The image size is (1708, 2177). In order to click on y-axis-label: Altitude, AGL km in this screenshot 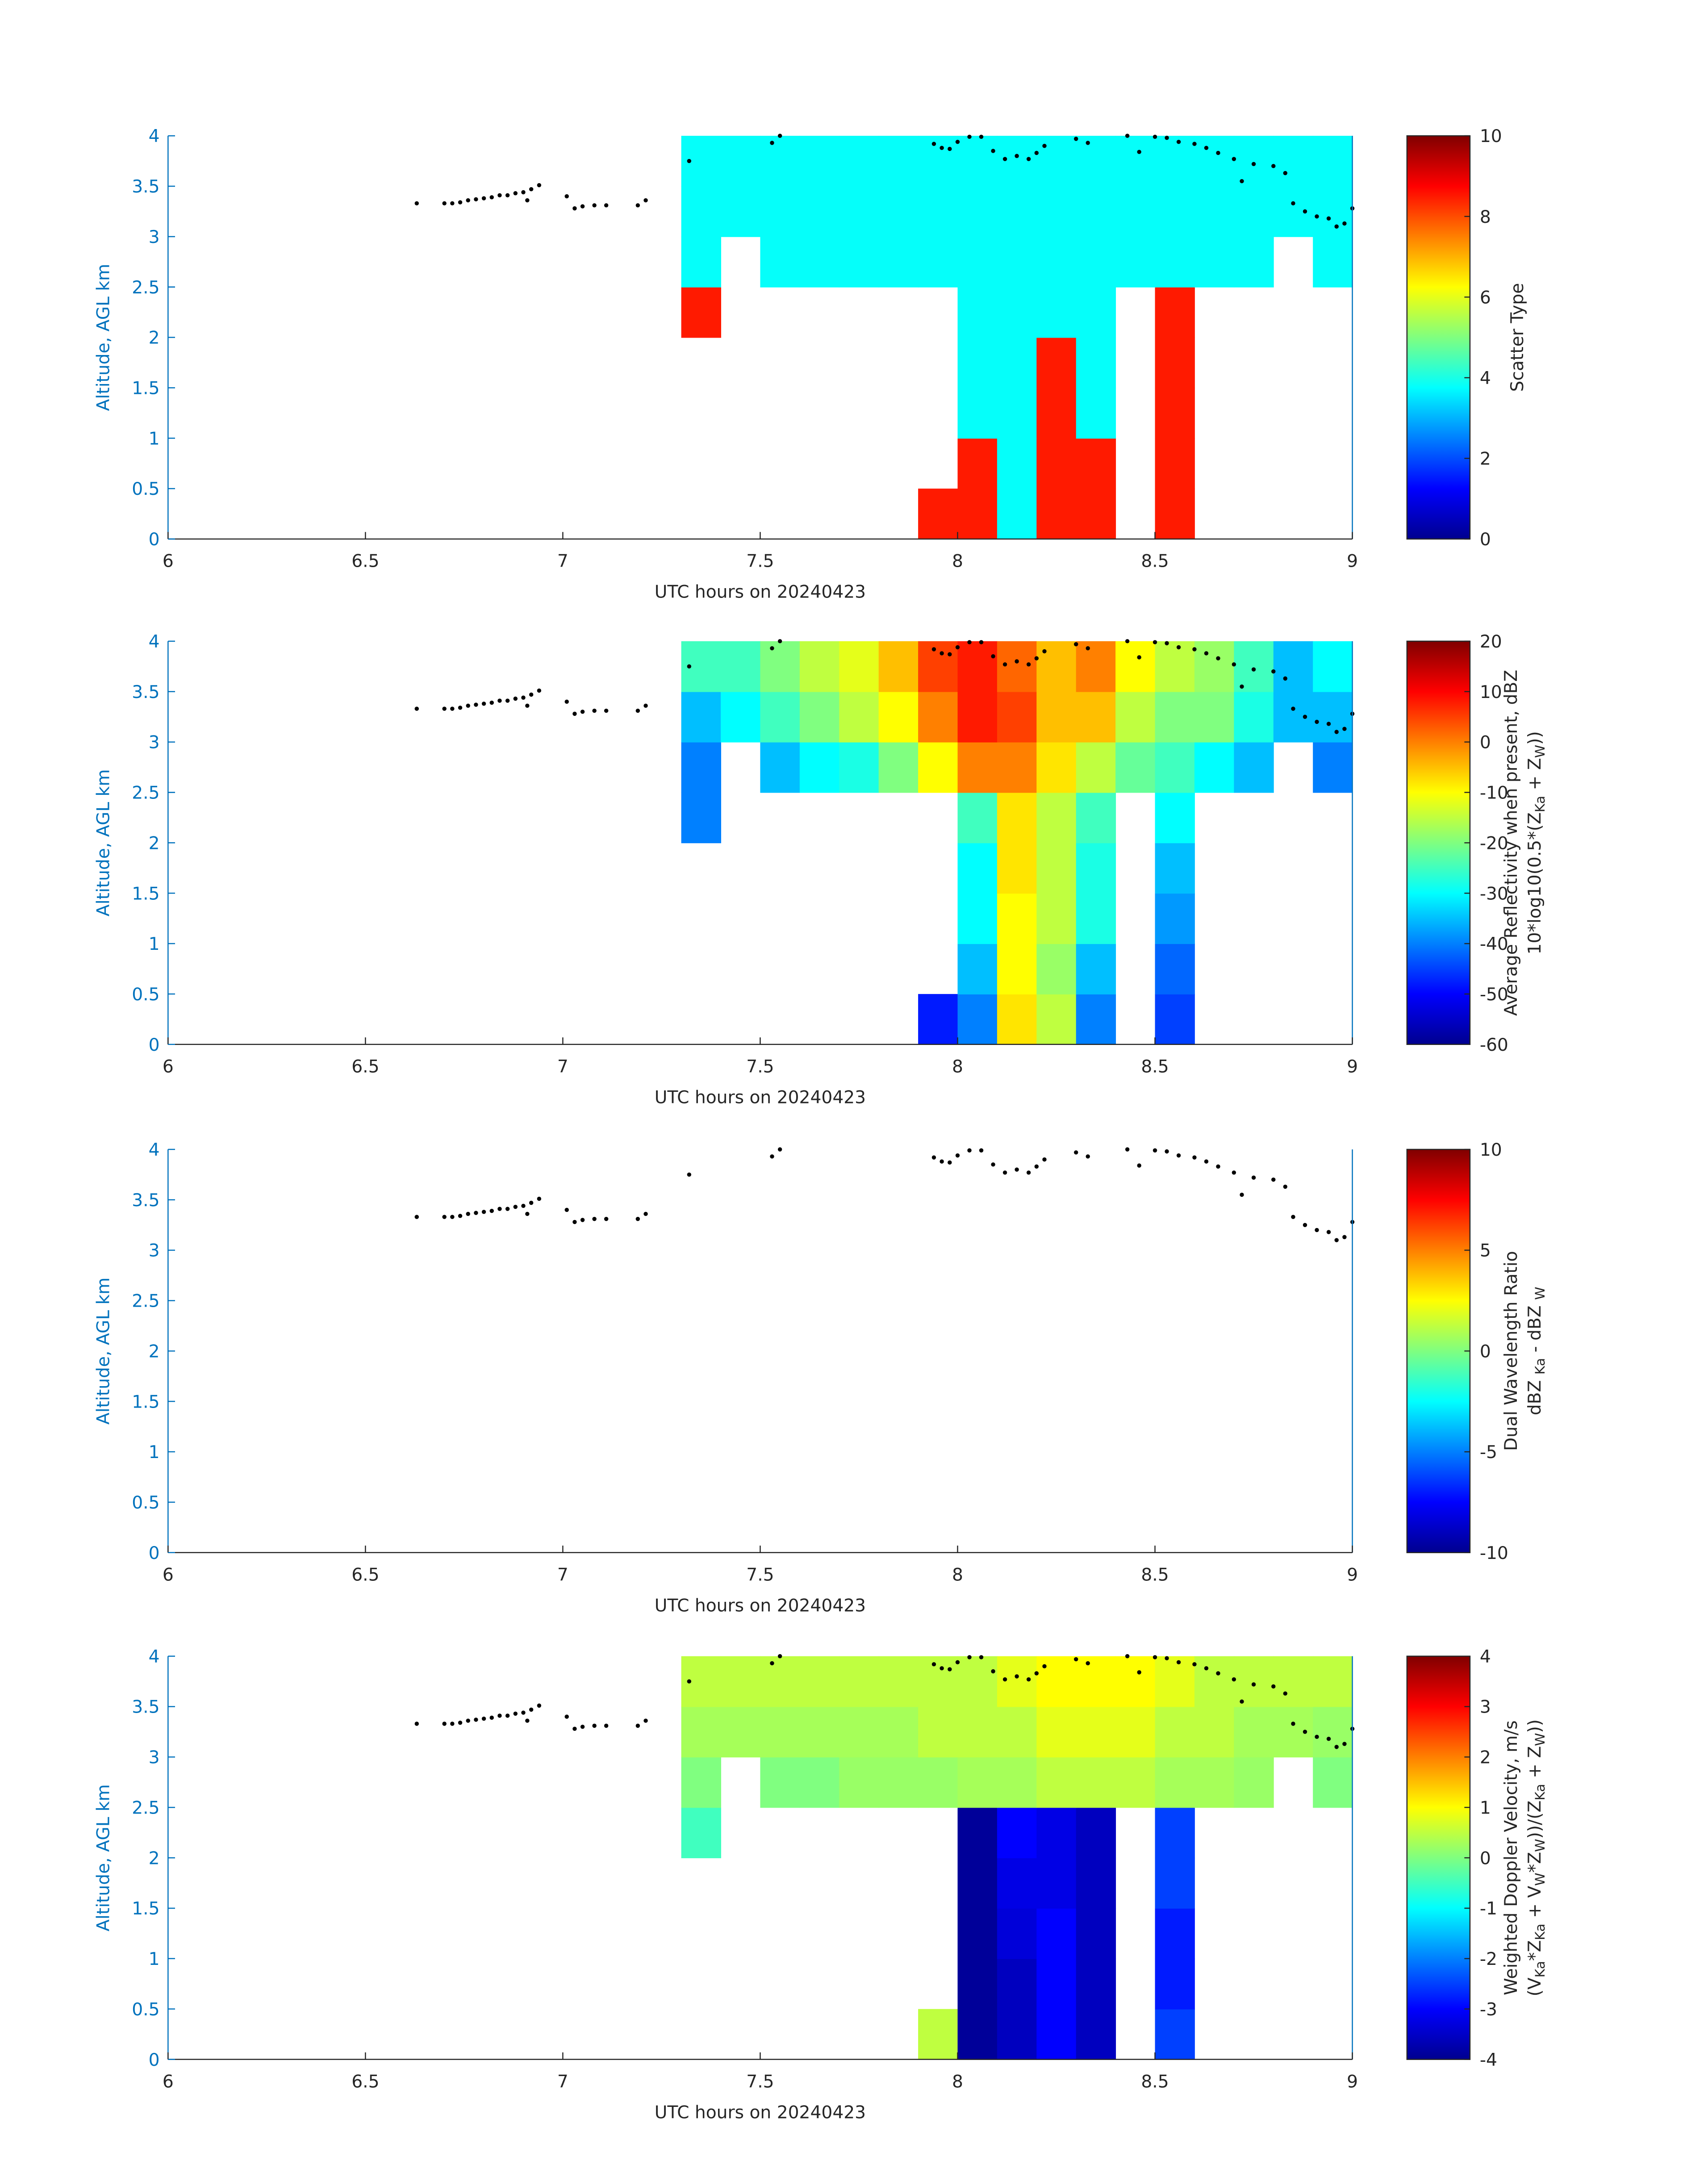, I will do `click(104, 337)`.